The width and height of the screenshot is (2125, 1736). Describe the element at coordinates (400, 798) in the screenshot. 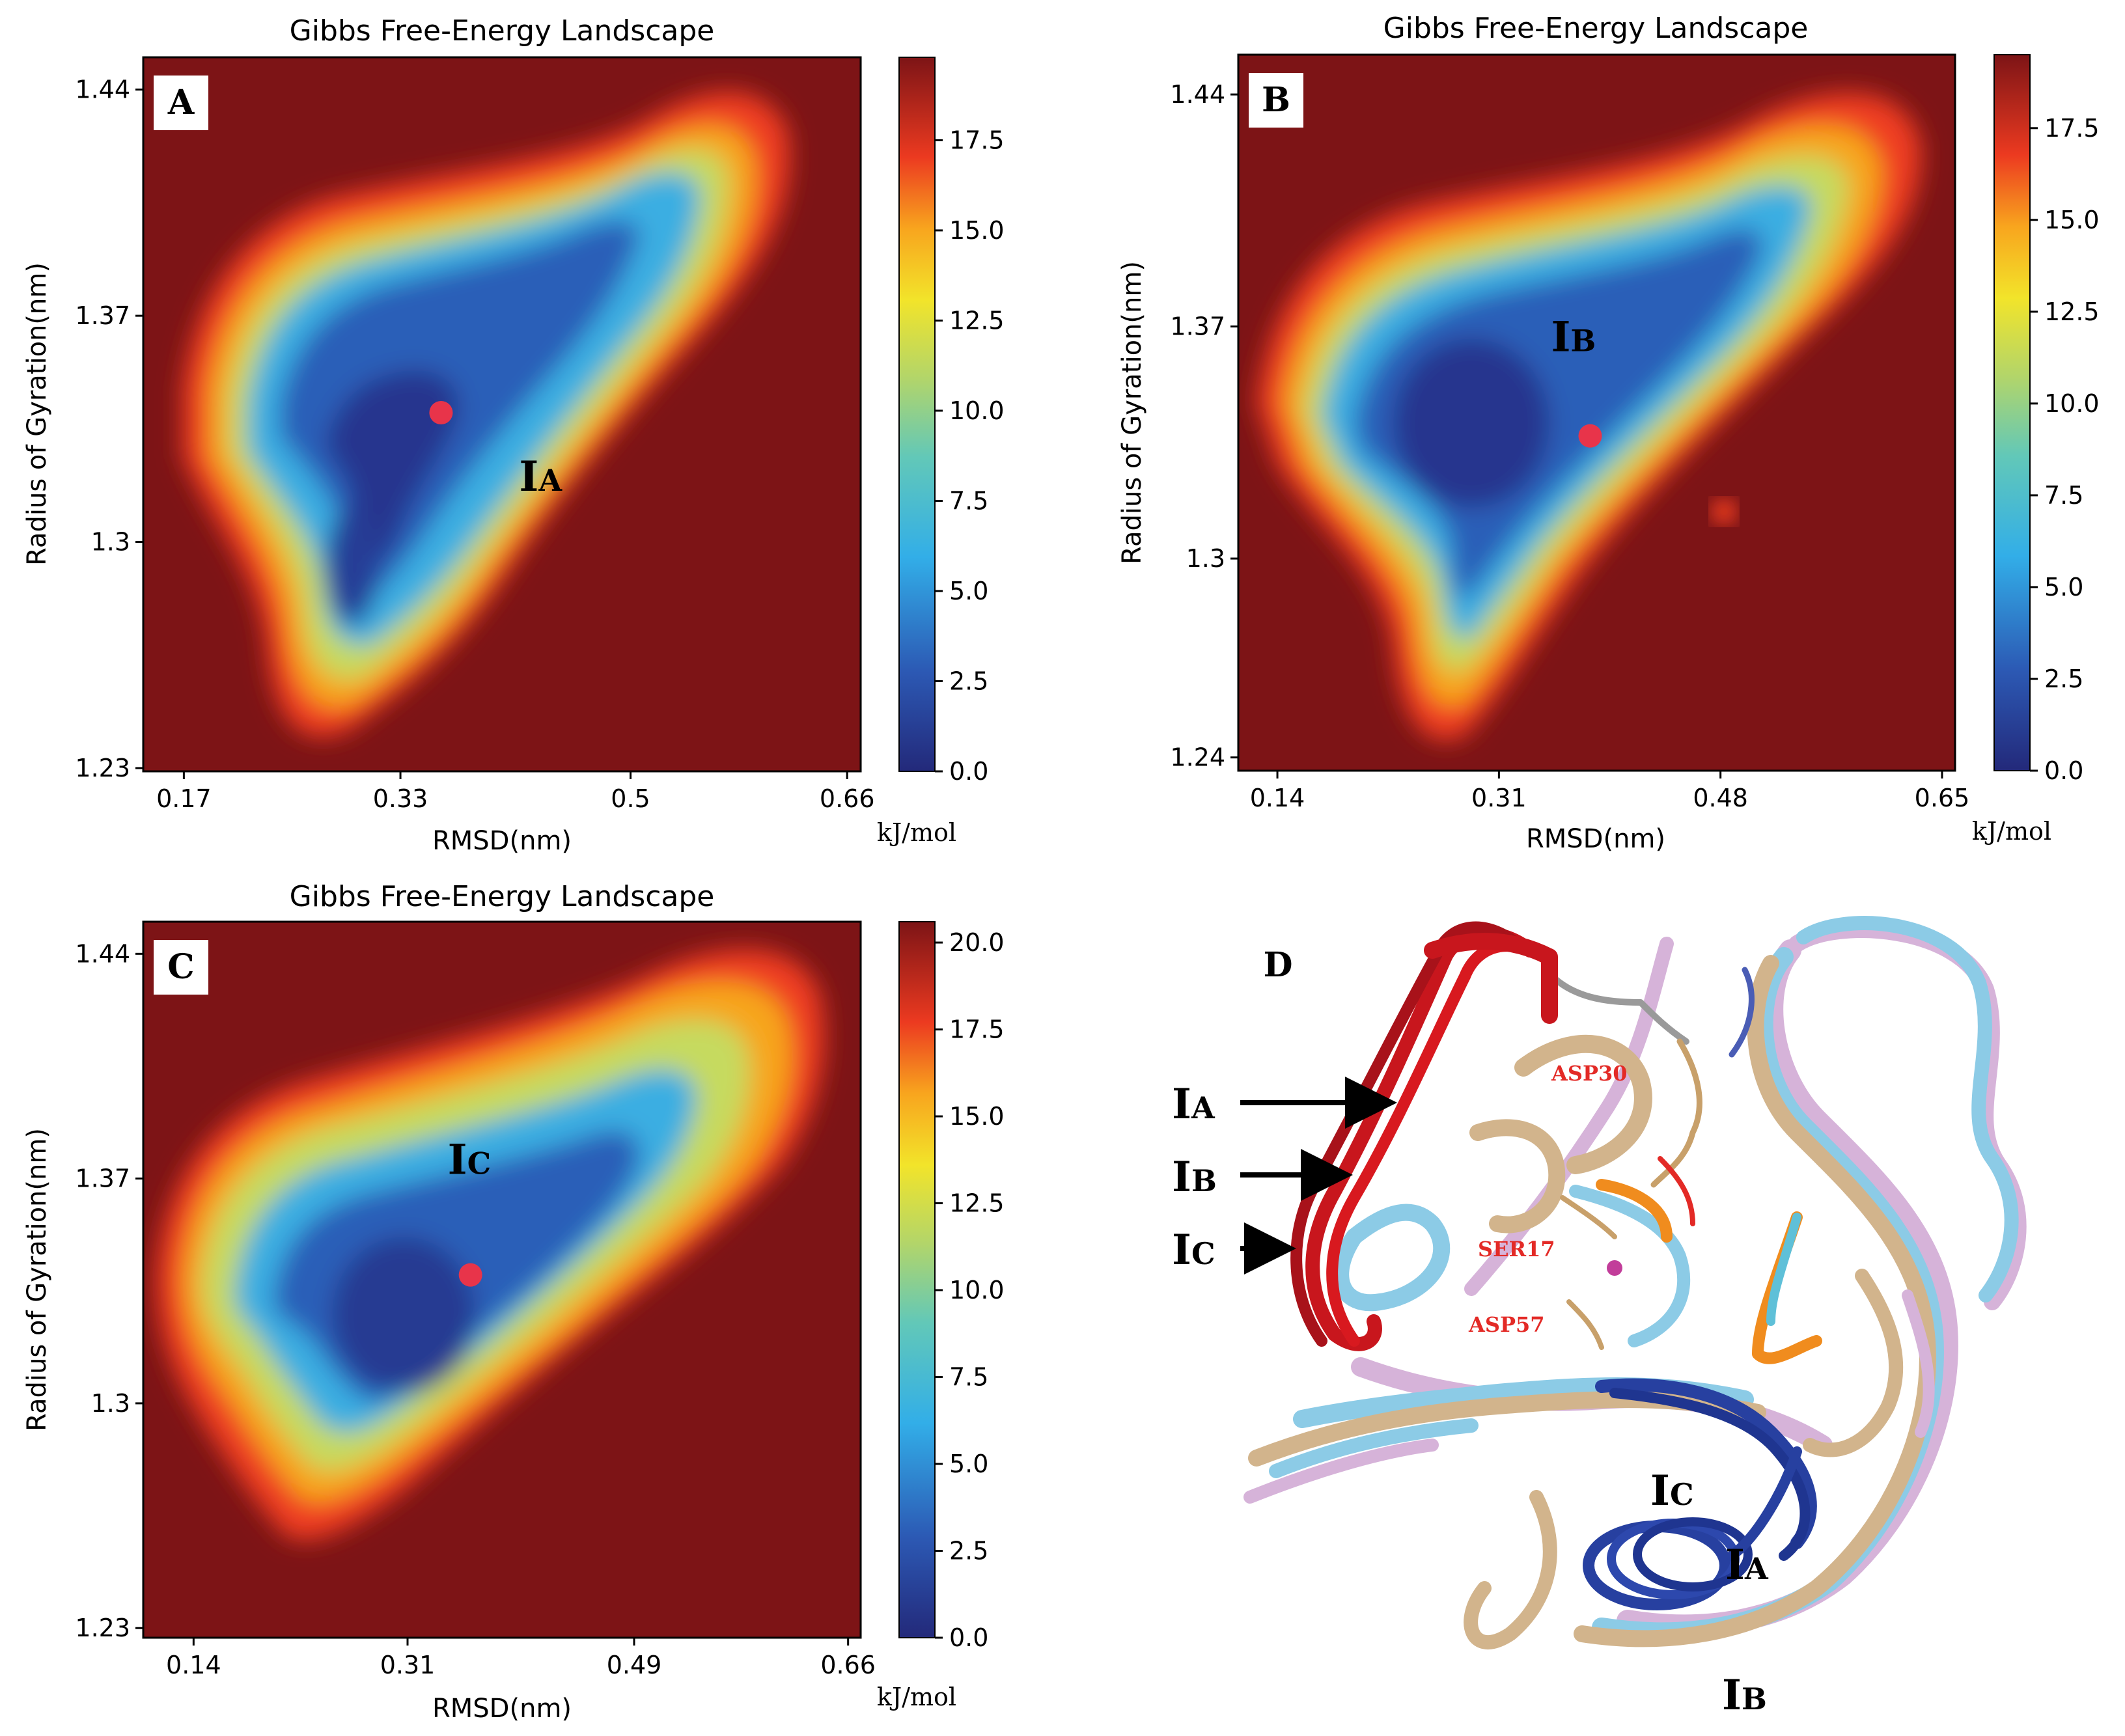

I see `x-tick-label: 0.33` at that location.